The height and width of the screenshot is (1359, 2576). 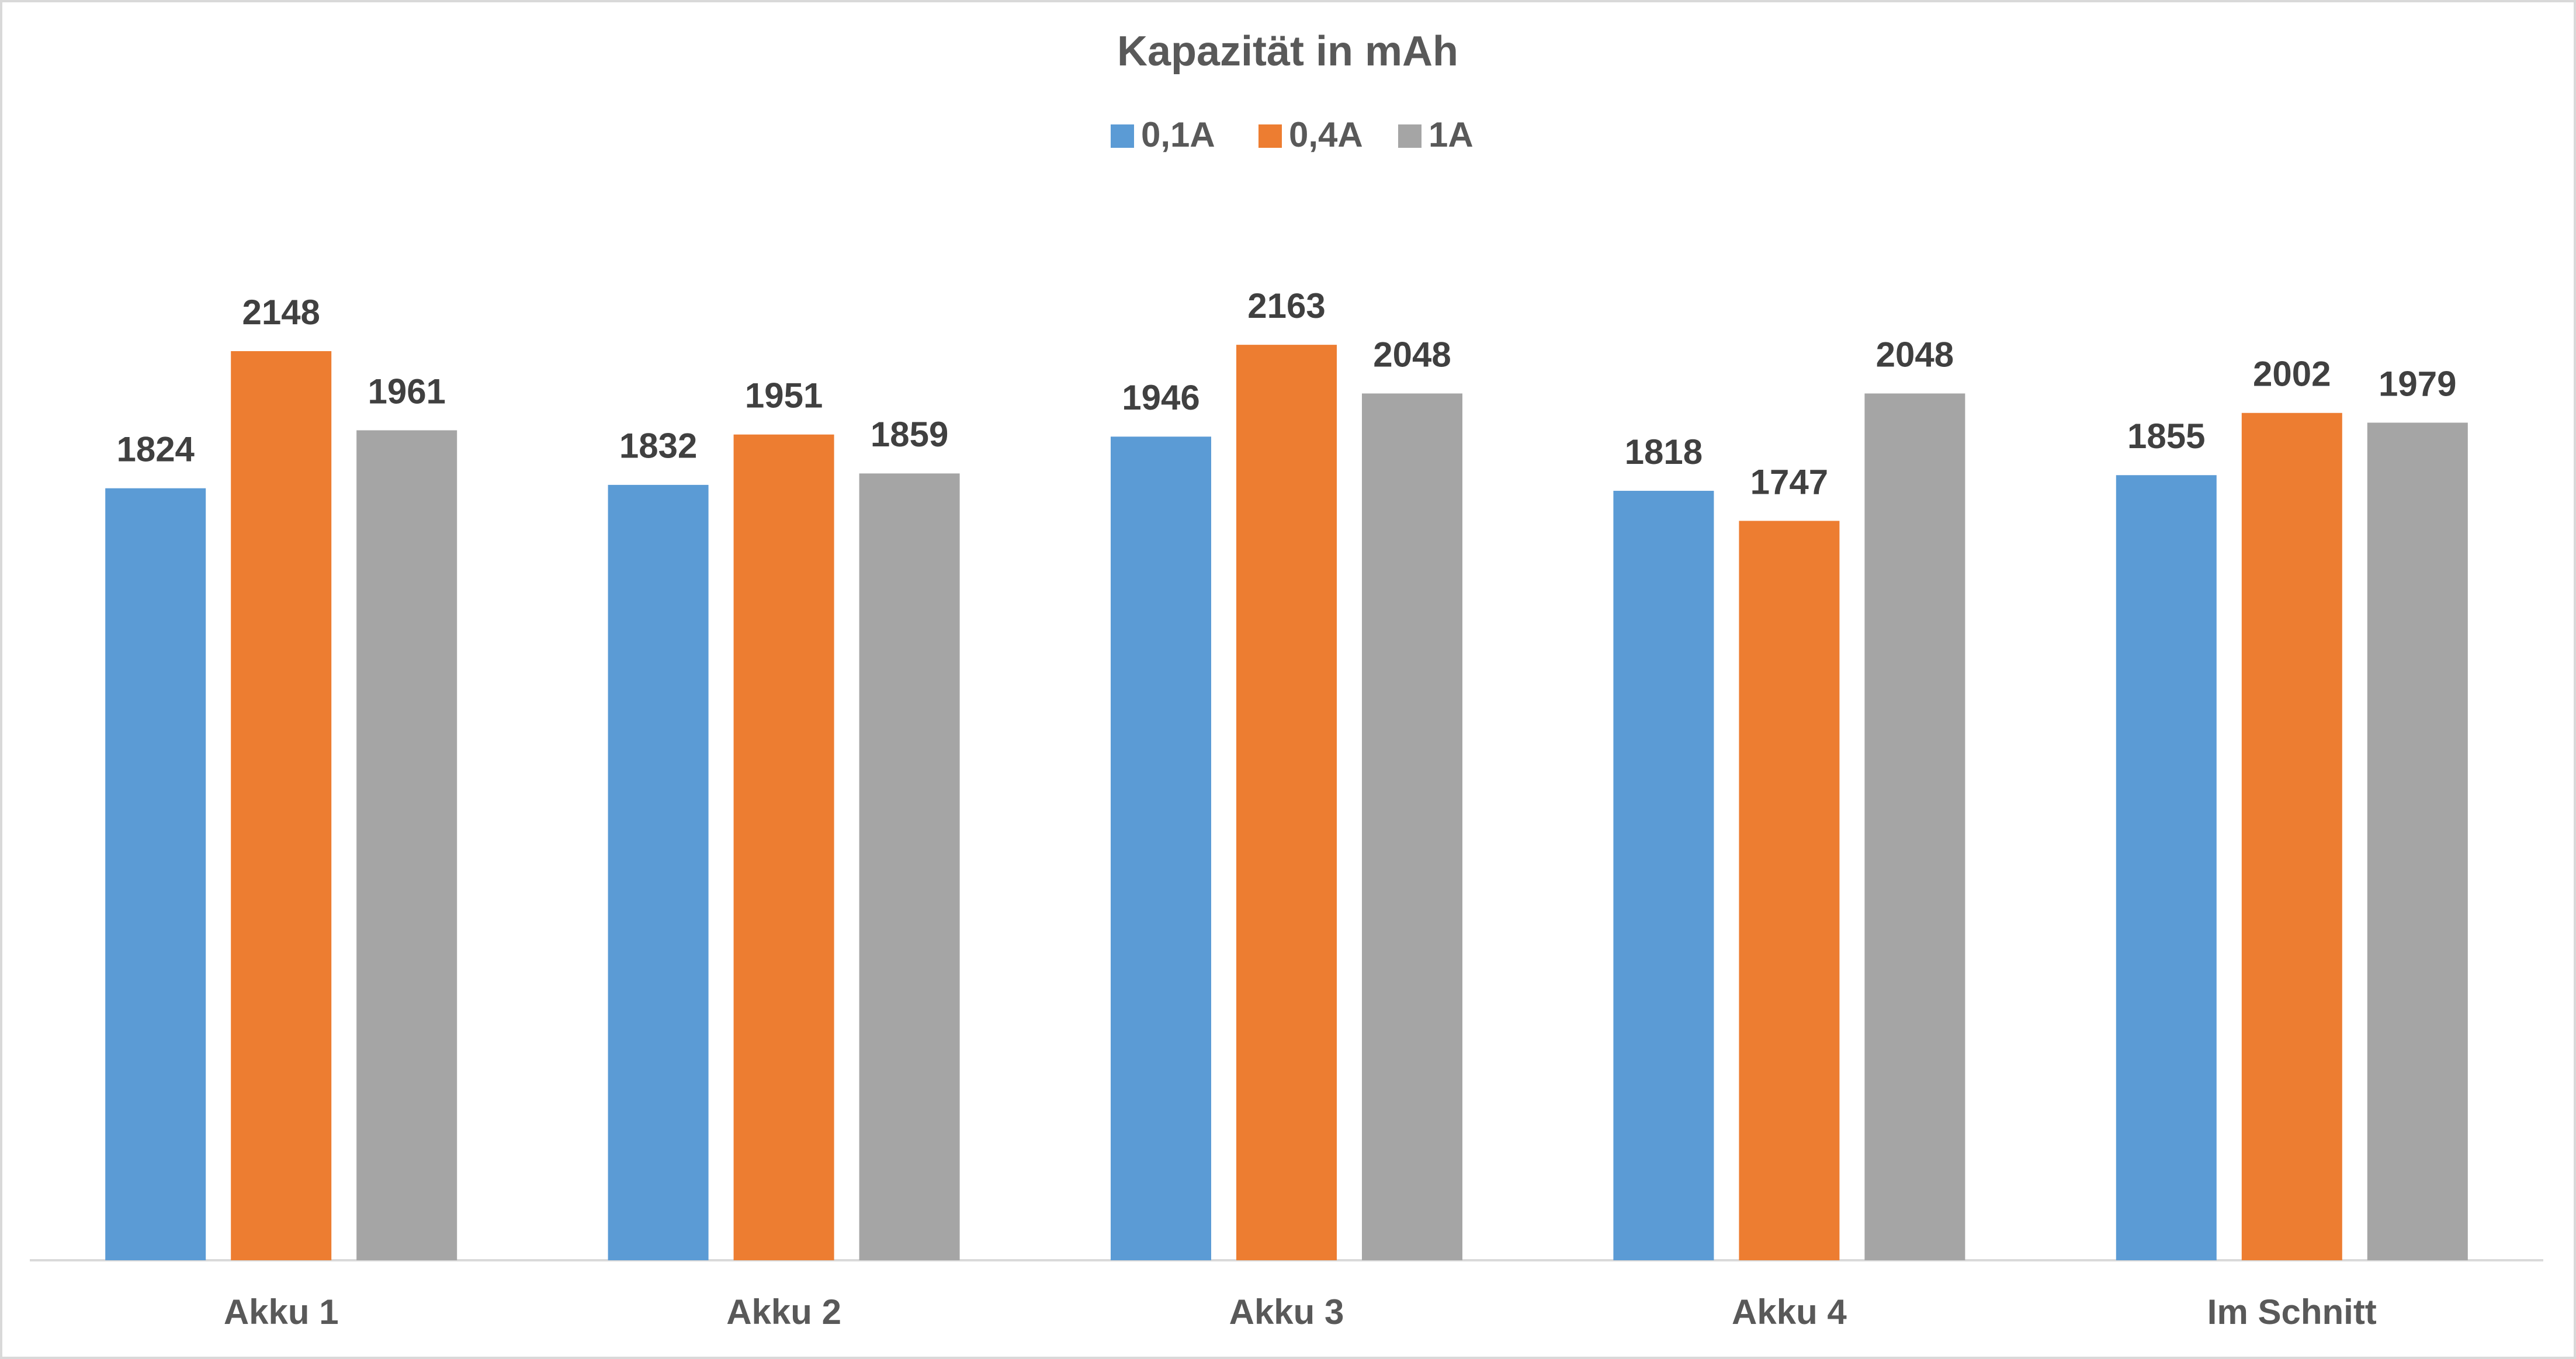 I want to click on data-label: 1824, so click(x=155, y=449).